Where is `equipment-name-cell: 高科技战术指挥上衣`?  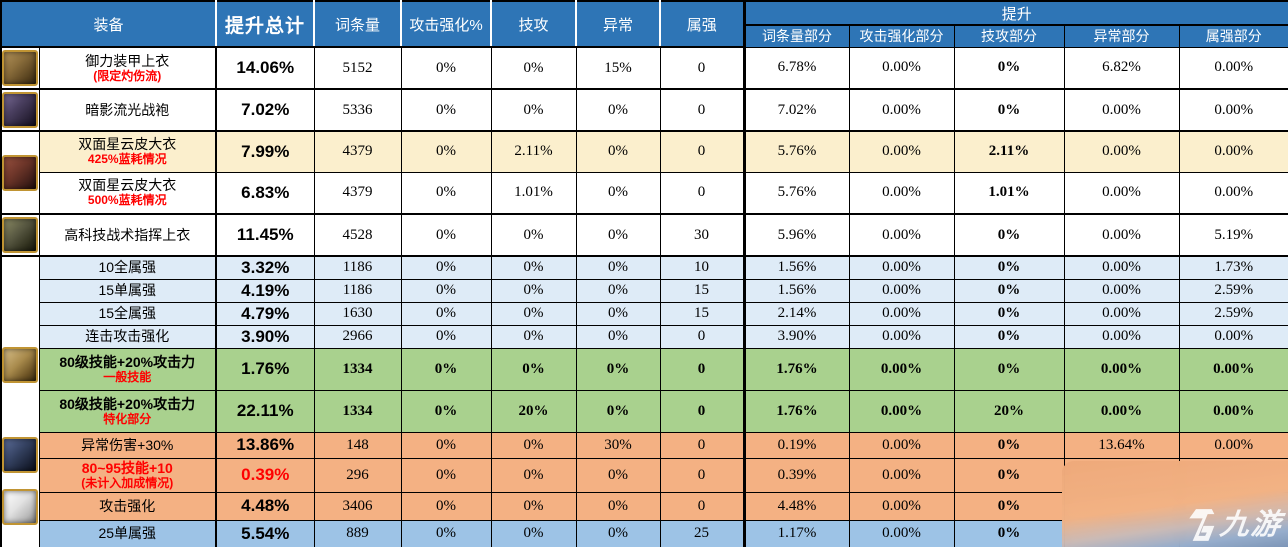
equipment-name-cell: 高科技战术指挥上衣 is located at coordinates (128, 235).